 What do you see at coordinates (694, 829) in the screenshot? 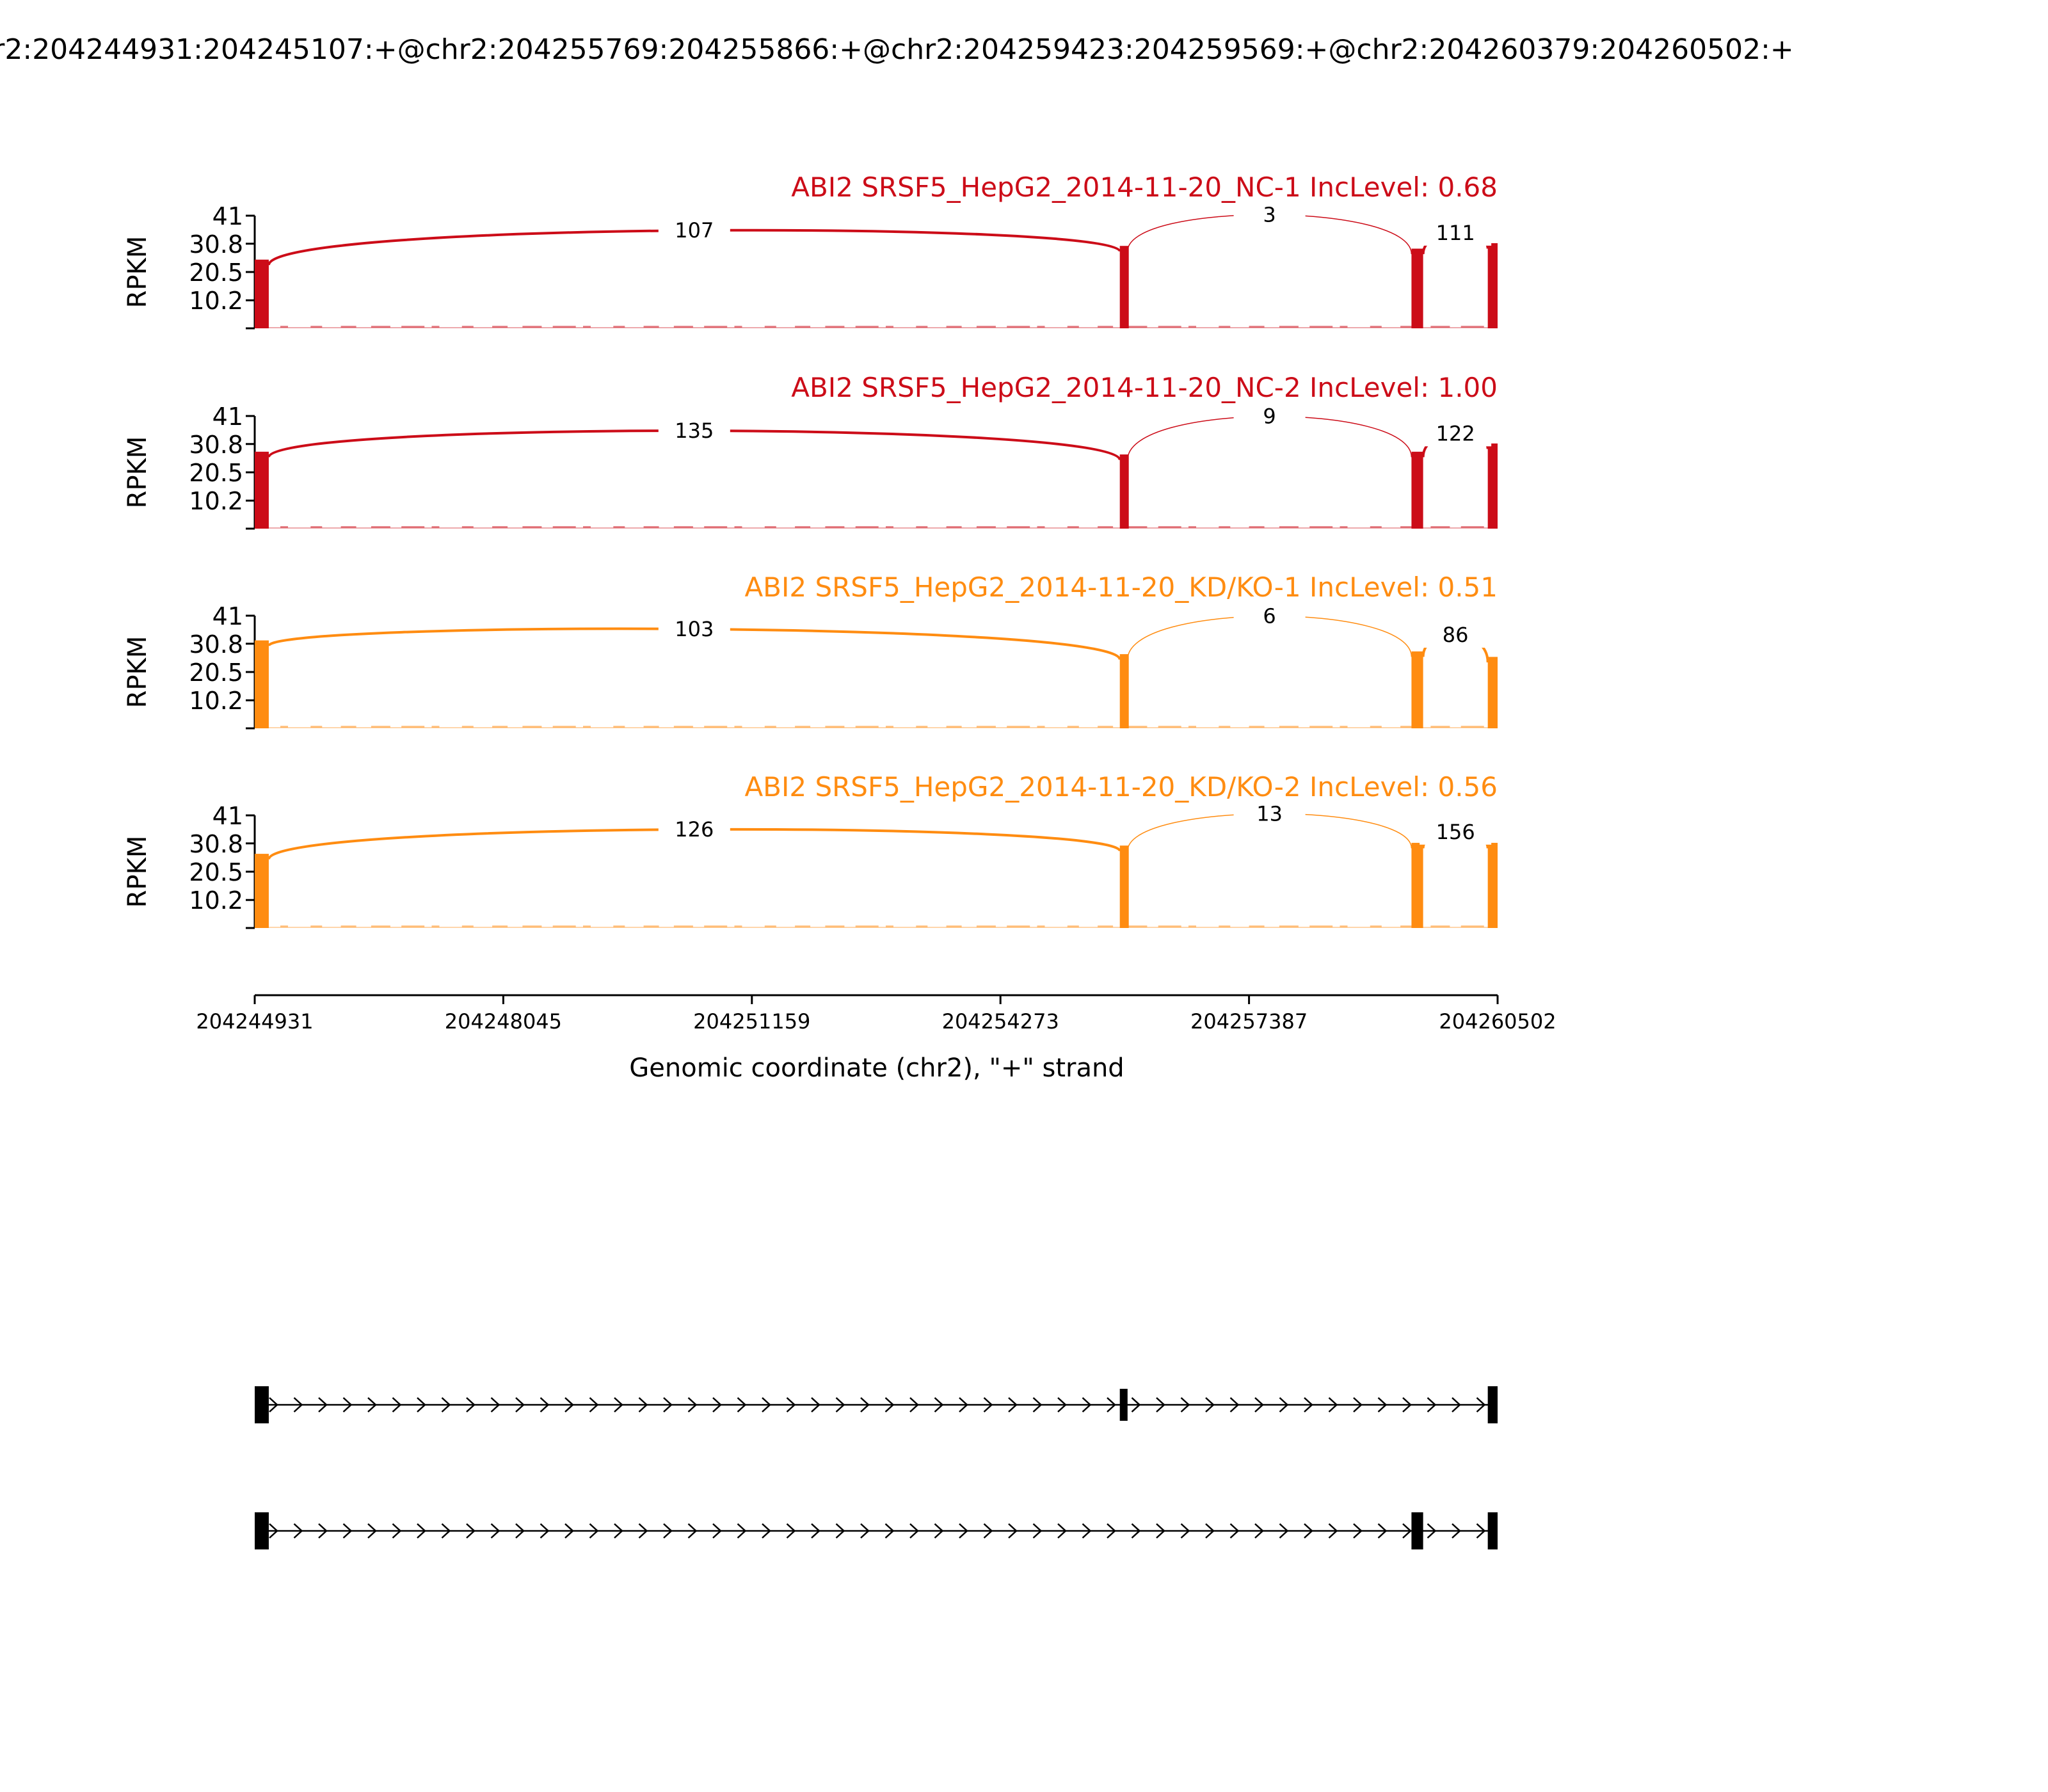
I see `junction-count-label: 126` at bounding box center [694, 829].